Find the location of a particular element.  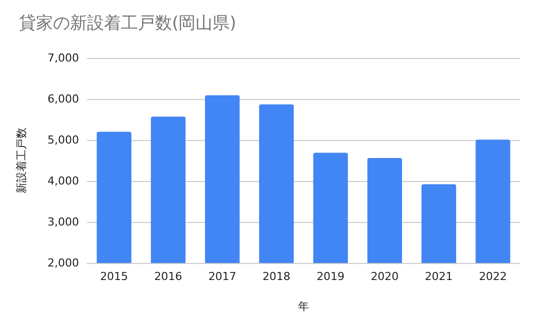

y-tick-label: 6,000 is located at coordinates (63, 99).